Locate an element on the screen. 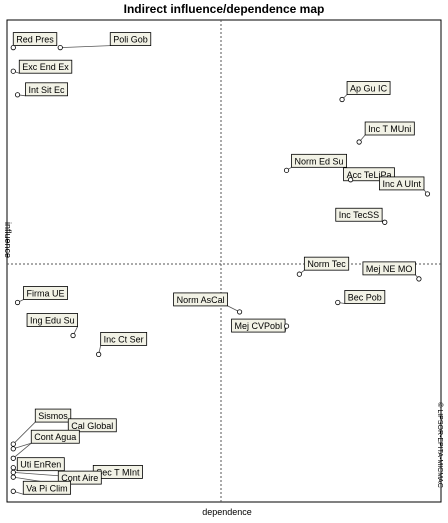 This screenshot has height=523, width=448. point-label-box-va-pi-clim is located at coordinates (47, 487).